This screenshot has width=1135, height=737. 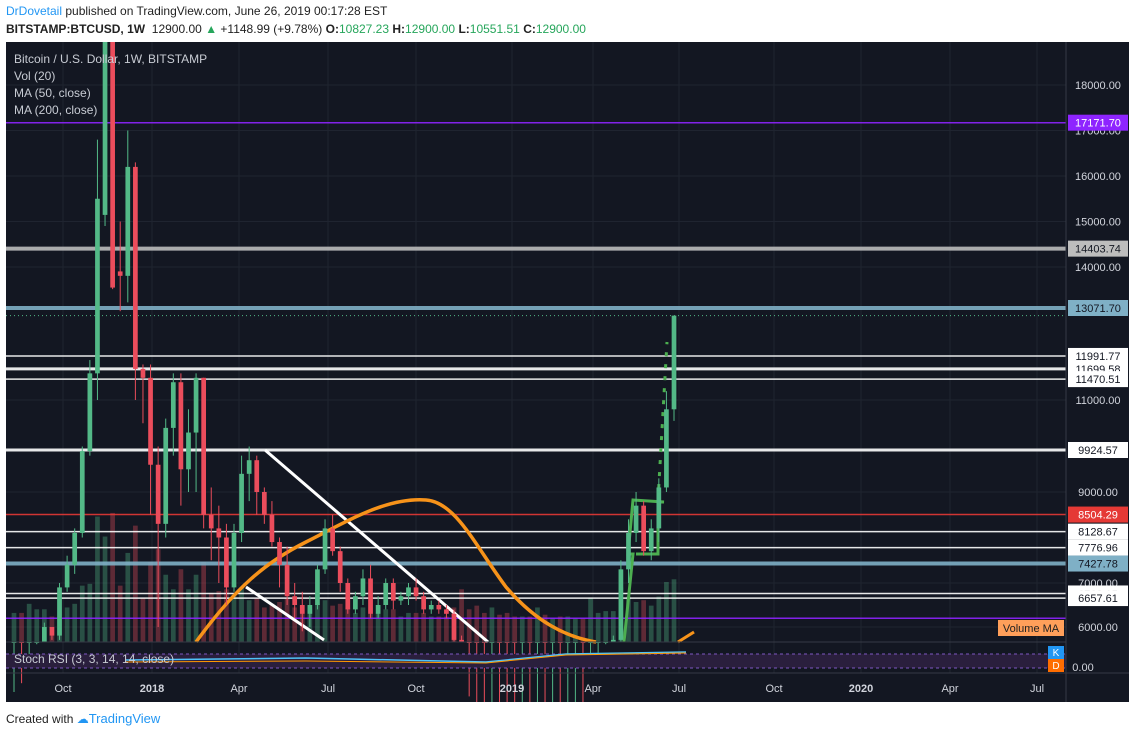 What do you see at coordinates (62, 689) in the screenshot?
I see `time-tick-label: Oct` at bounding box center [62, 689].